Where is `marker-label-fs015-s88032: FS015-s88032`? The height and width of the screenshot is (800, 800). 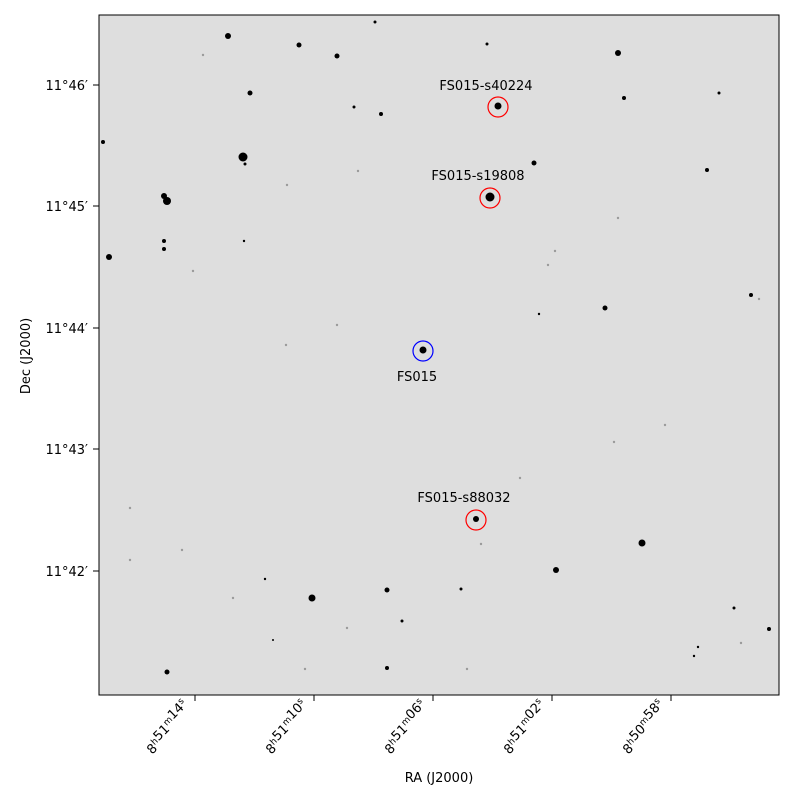 marker-label-fs015-s88032: FS015-s88032 is located at coordinates (463, 498).